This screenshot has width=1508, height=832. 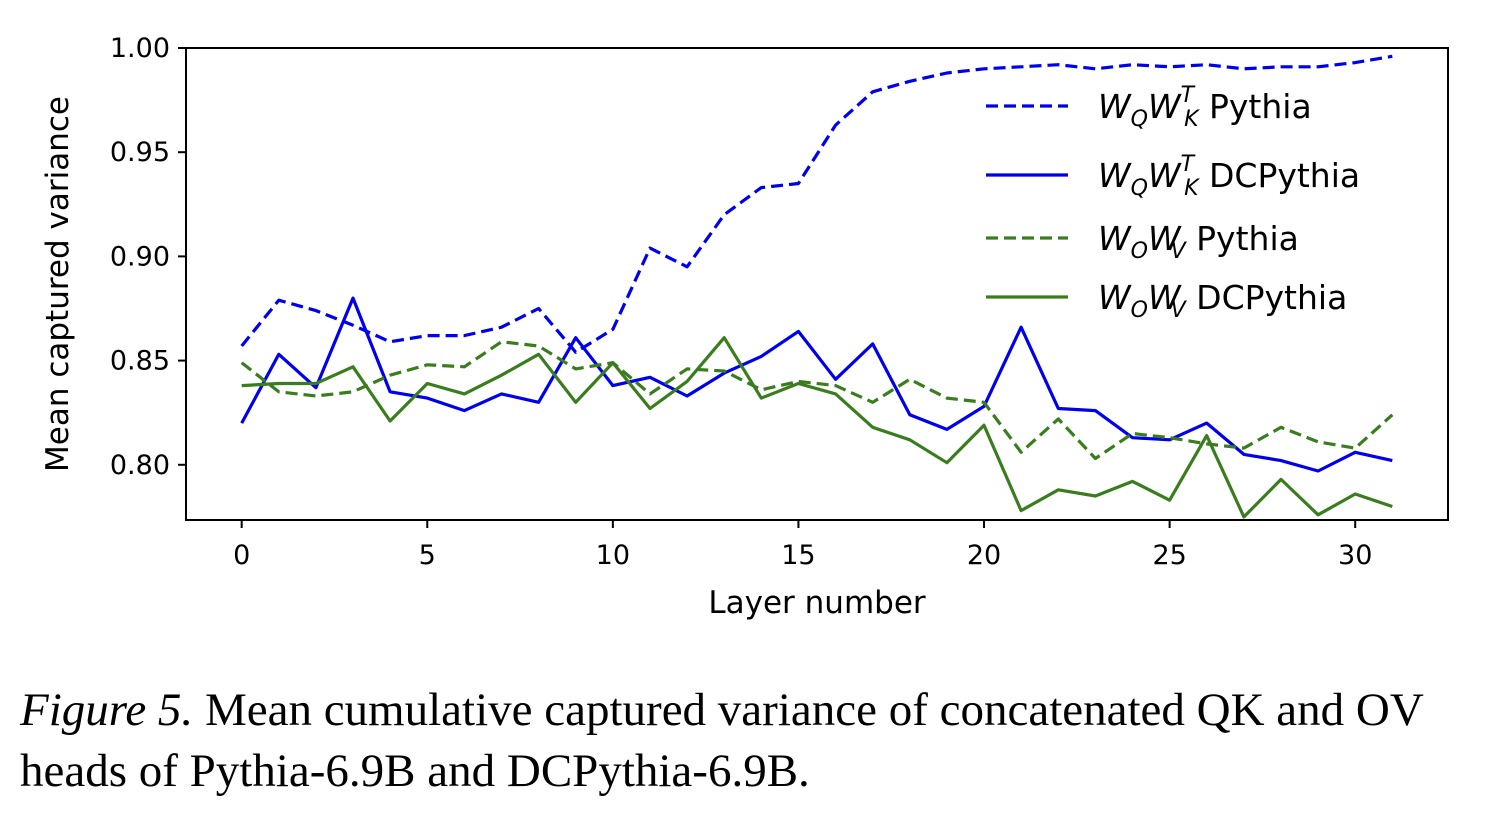 I want to click on legend-entry-label: WQWT K DCPythia, so click(x=1229, y=176).